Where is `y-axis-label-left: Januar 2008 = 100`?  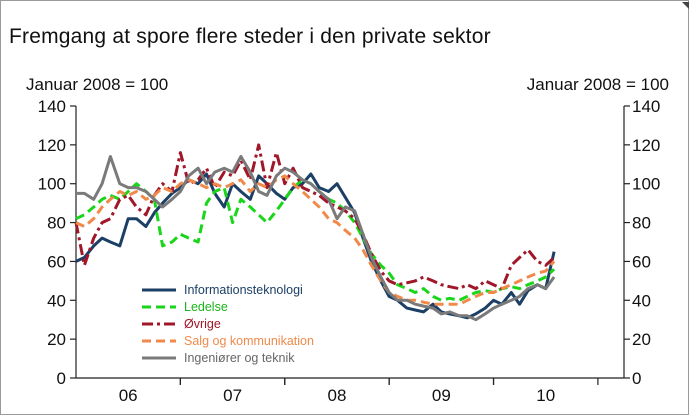
y-axis-label-left: Januar 2008 = 100 is located at coordinates (97, 84).